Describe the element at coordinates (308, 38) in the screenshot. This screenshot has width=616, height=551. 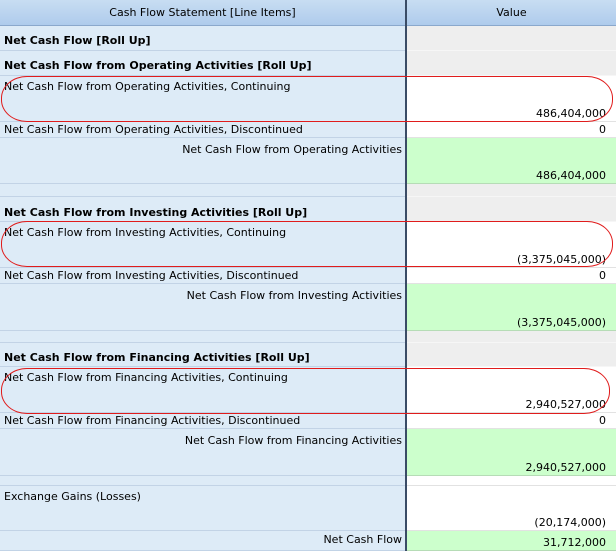
I see `table-row: Net Cash Flow [Roll Up]` at that location.